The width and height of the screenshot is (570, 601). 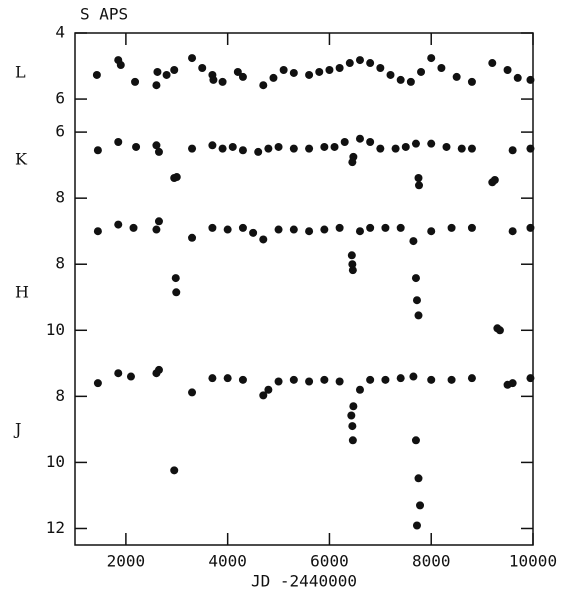 I want to click on y-tick-label: 6, so click(x=60, y=98).